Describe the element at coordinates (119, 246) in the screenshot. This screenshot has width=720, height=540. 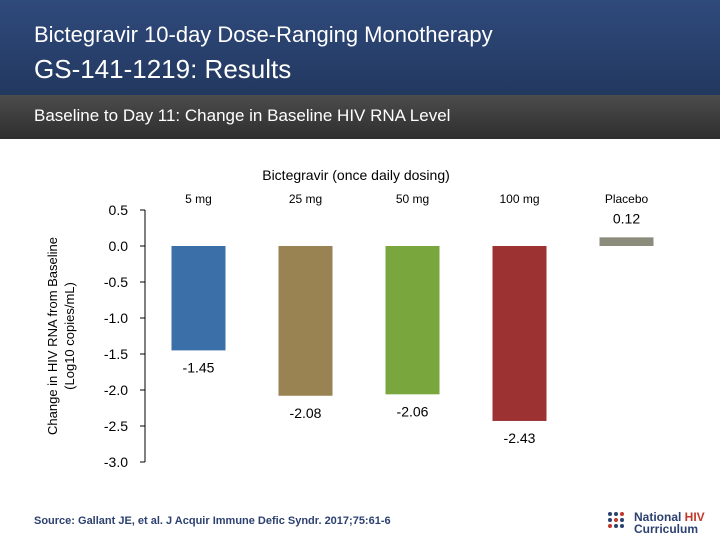
I see `y-tick-label: 0.0` at that location.